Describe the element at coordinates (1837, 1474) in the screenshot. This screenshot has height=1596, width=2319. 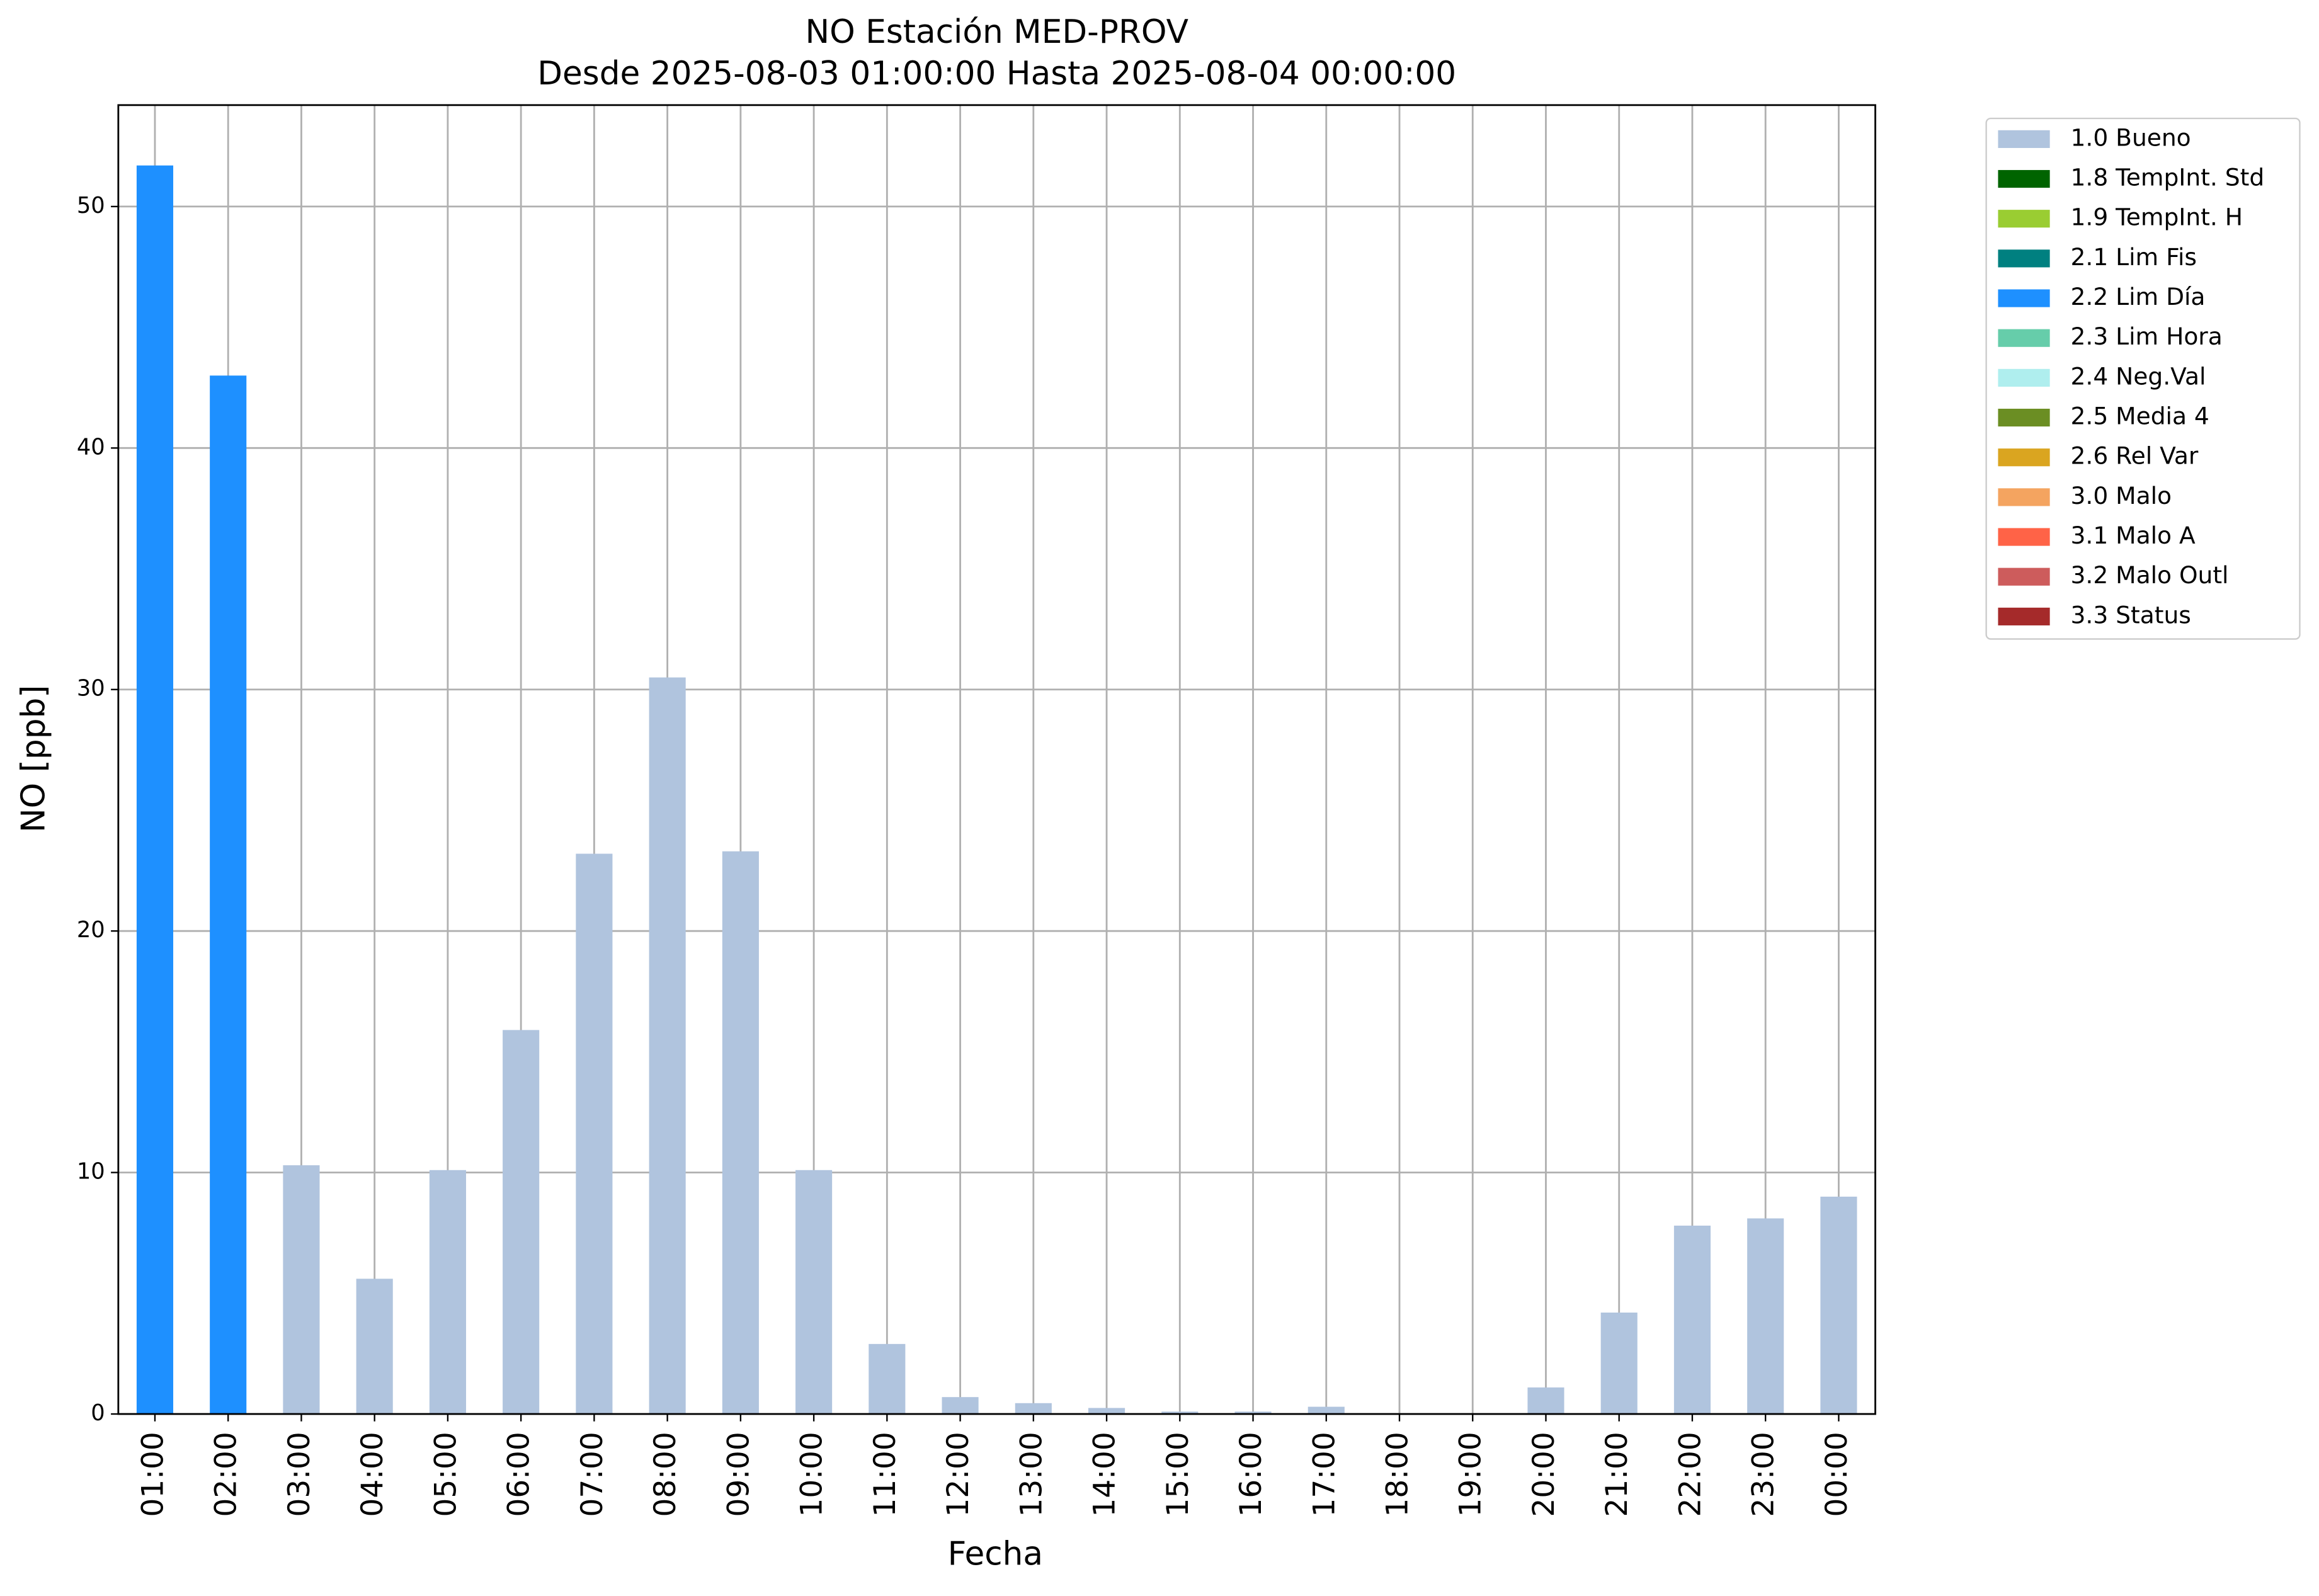
I see `x-tick-label: 00:00` at that location.